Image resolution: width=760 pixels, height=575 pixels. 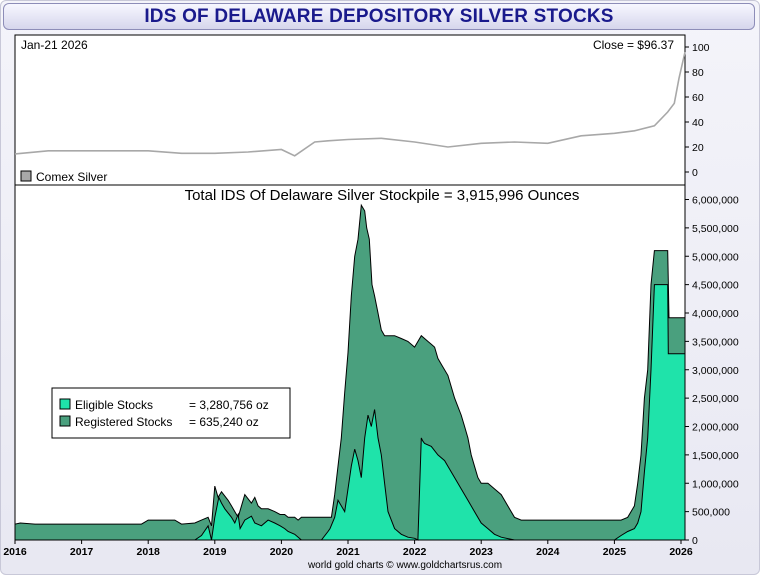 What do you see at coordinates (715, 201) in the screenshot?
I see `stocks-ytick-label: 6,000,000` at bounding box center [715, 201].